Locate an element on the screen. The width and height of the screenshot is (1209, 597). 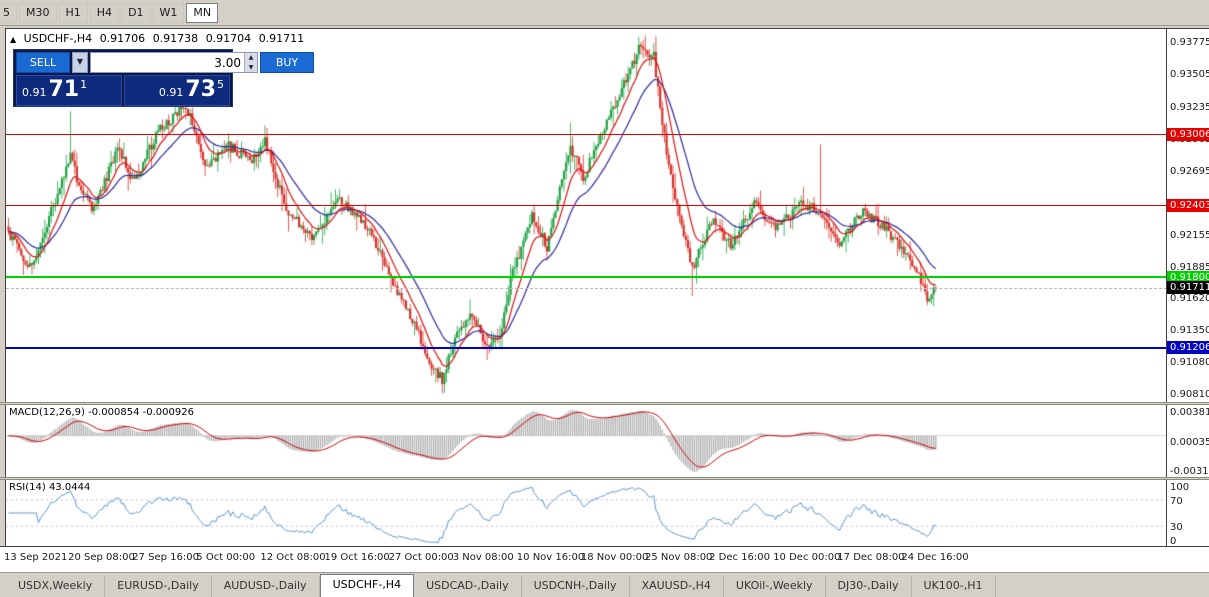
sell-price-big: 71 is located at coordinates (64, 89).